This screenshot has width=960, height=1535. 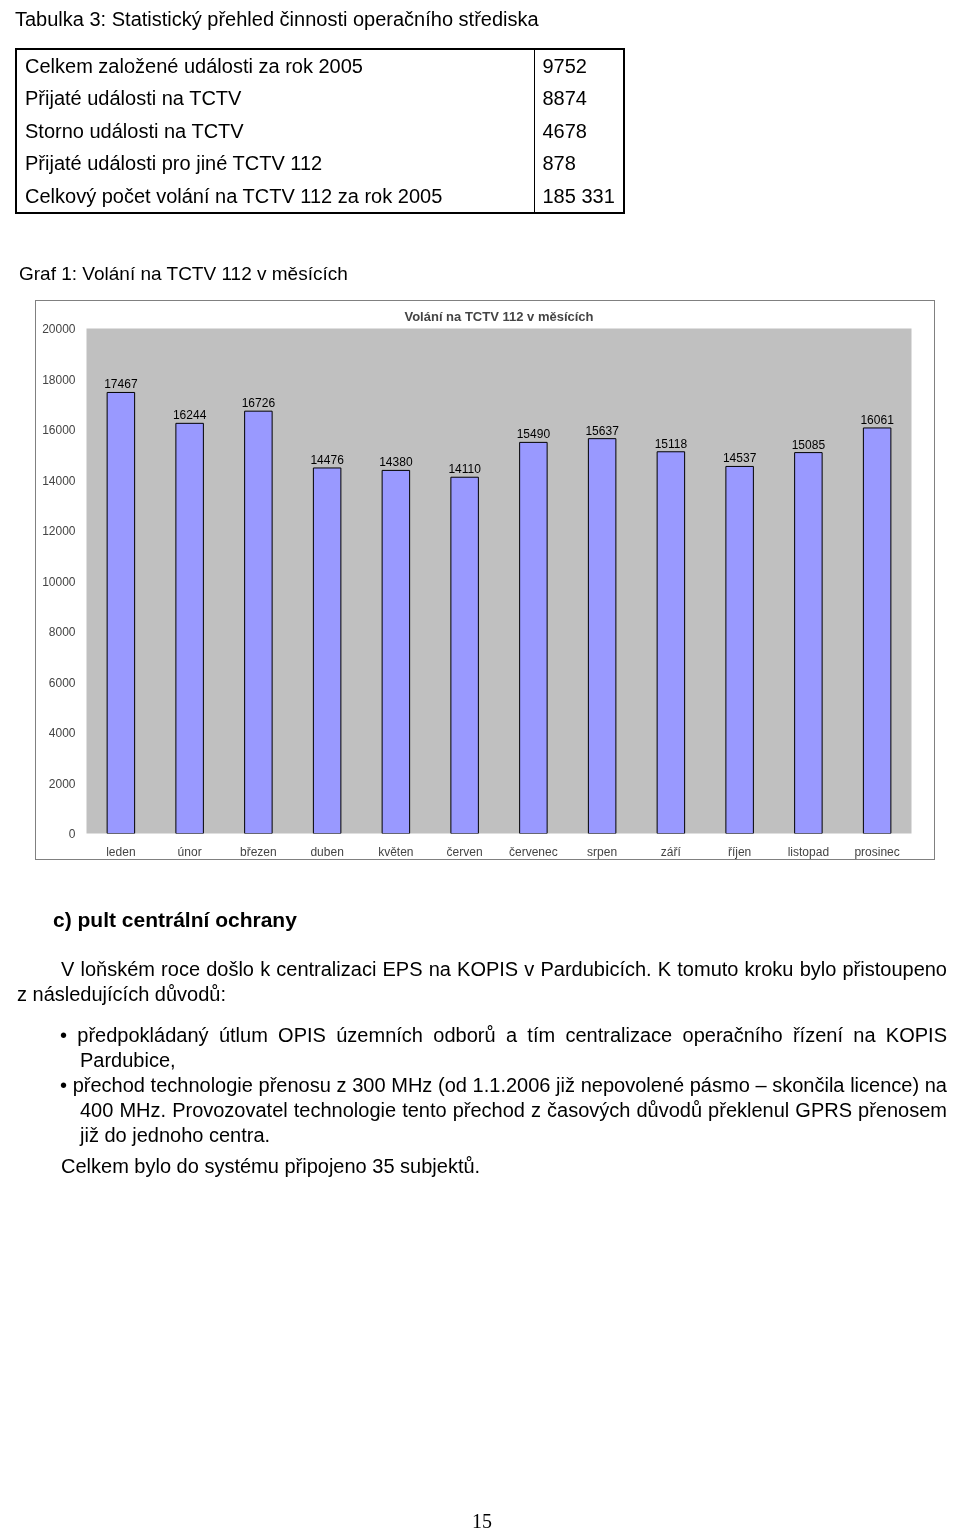 What do you see at coordinates (464, 851) in the screenshot?
I see `x-tick-label: červen` at bounding box center [464, 851].